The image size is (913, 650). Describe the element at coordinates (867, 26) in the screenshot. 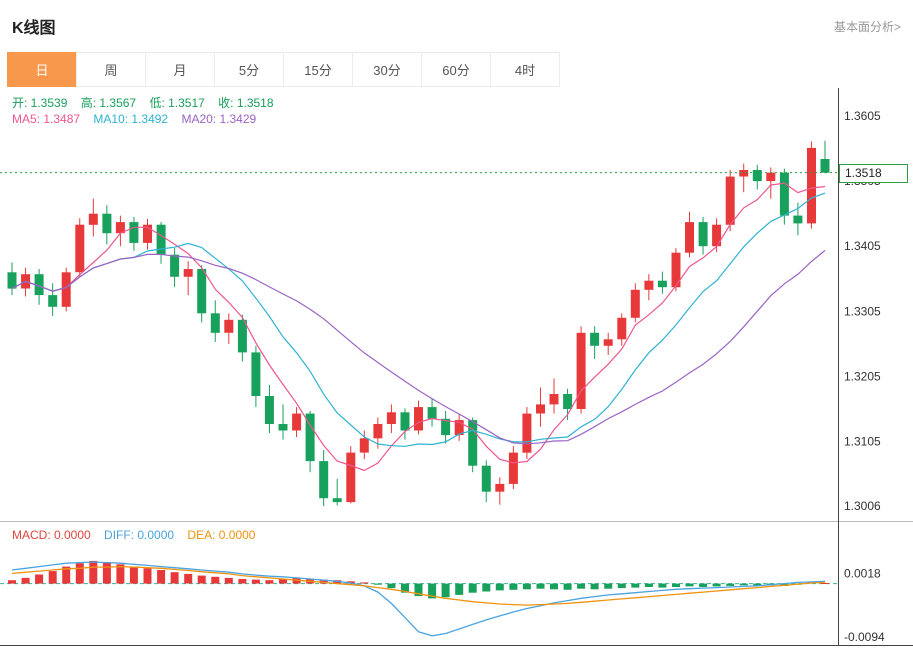

I see `fundamental-analysis-link: 基本面分析>` at that location.